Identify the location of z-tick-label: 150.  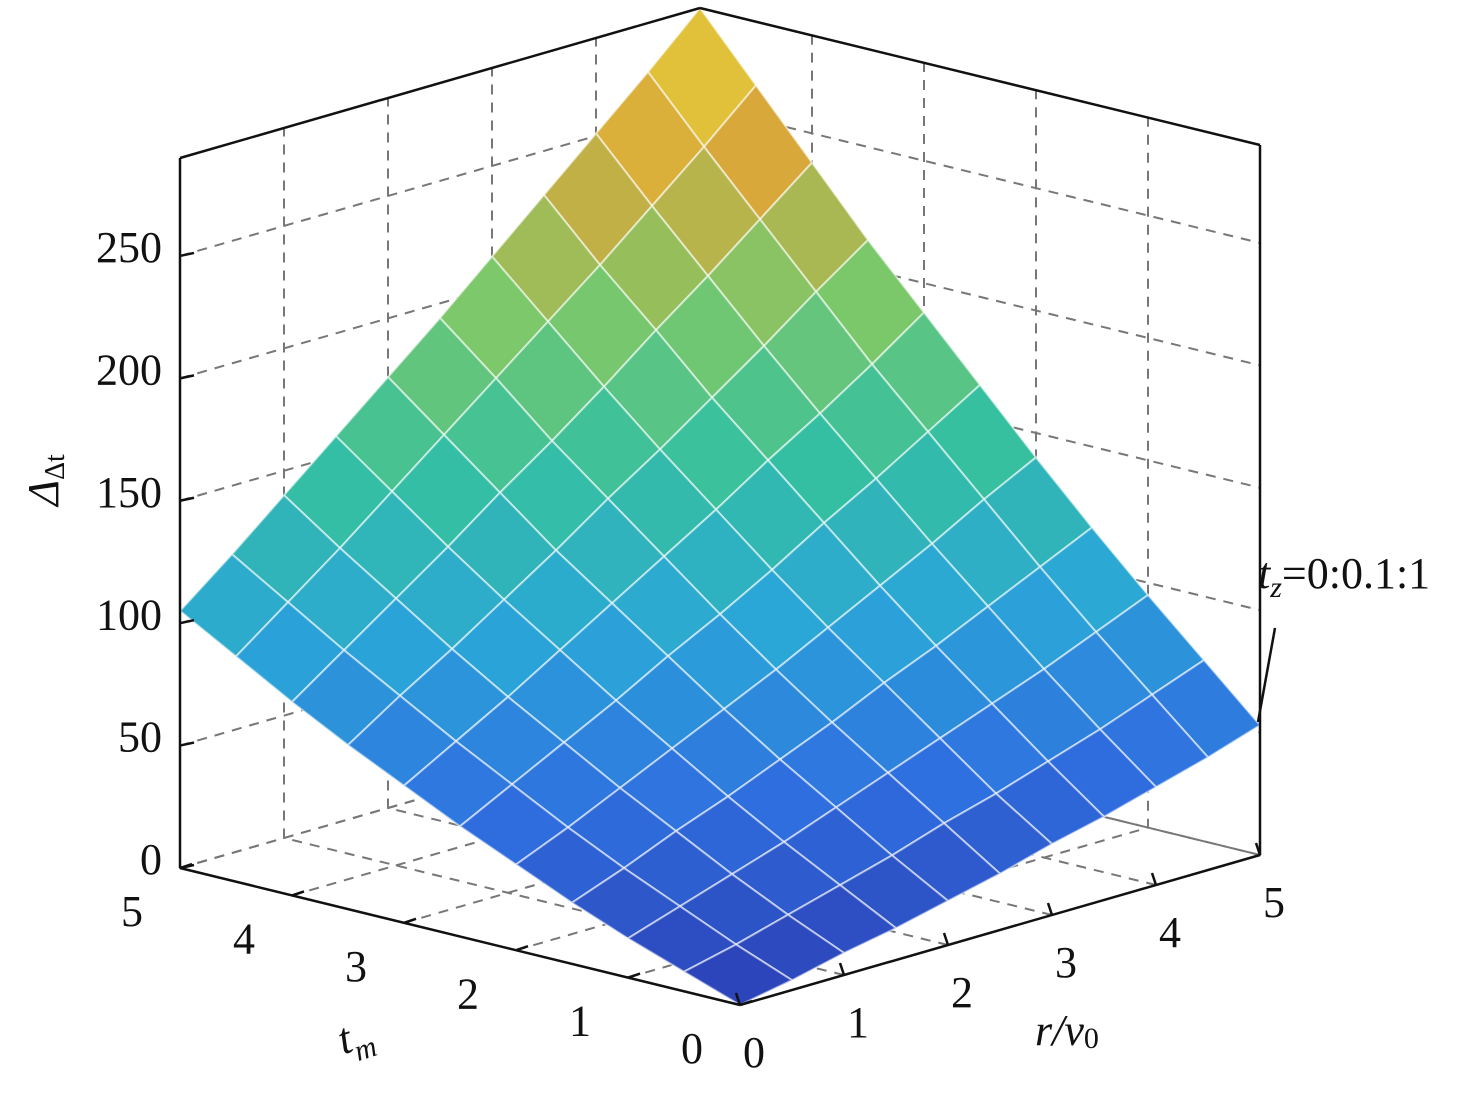
(129, 492).